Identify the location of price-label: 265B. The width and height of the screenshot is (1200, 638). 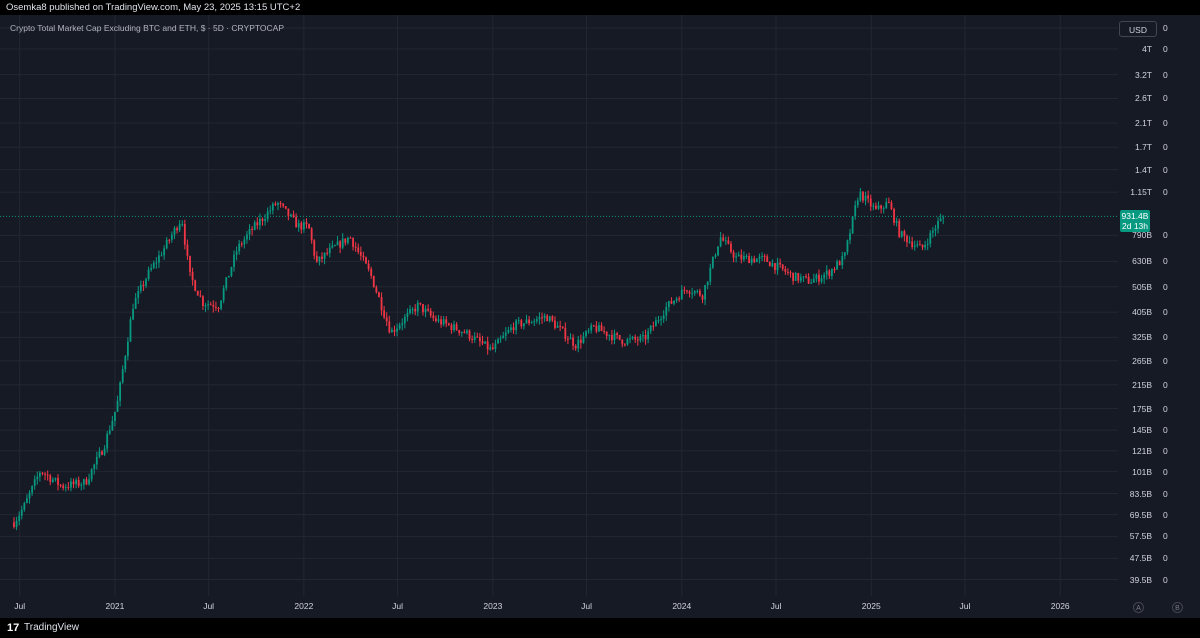
(1142, 360).